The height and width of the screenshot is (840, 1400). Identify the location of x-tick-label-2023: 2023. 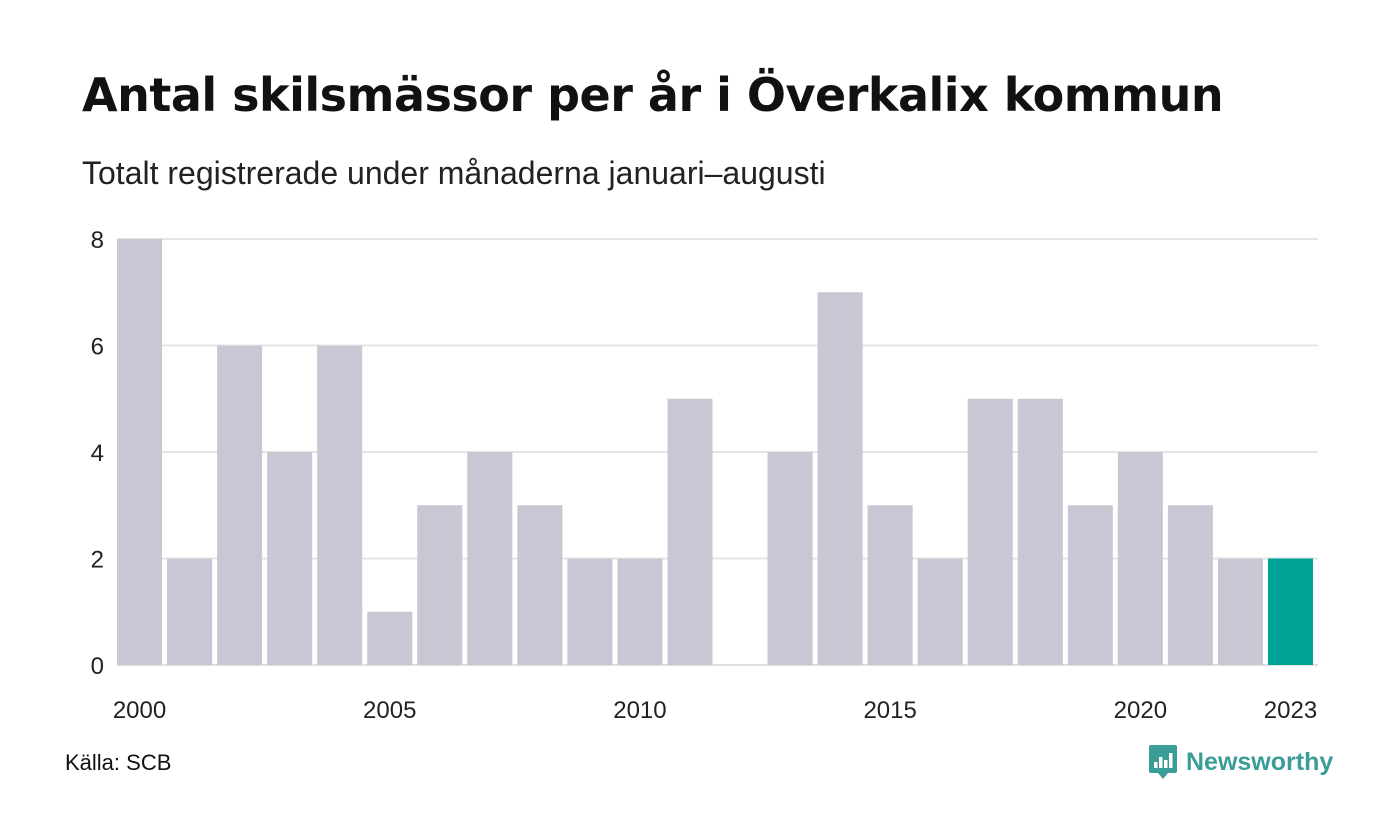
(1290, 710).